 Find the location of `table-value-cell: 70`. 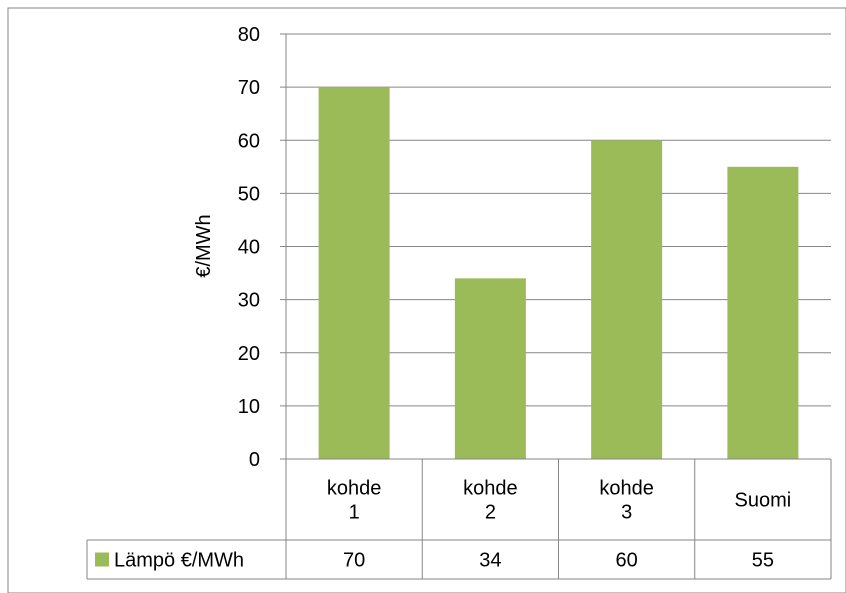

table-value-cell: 70 is located at coordinates (354, 561).